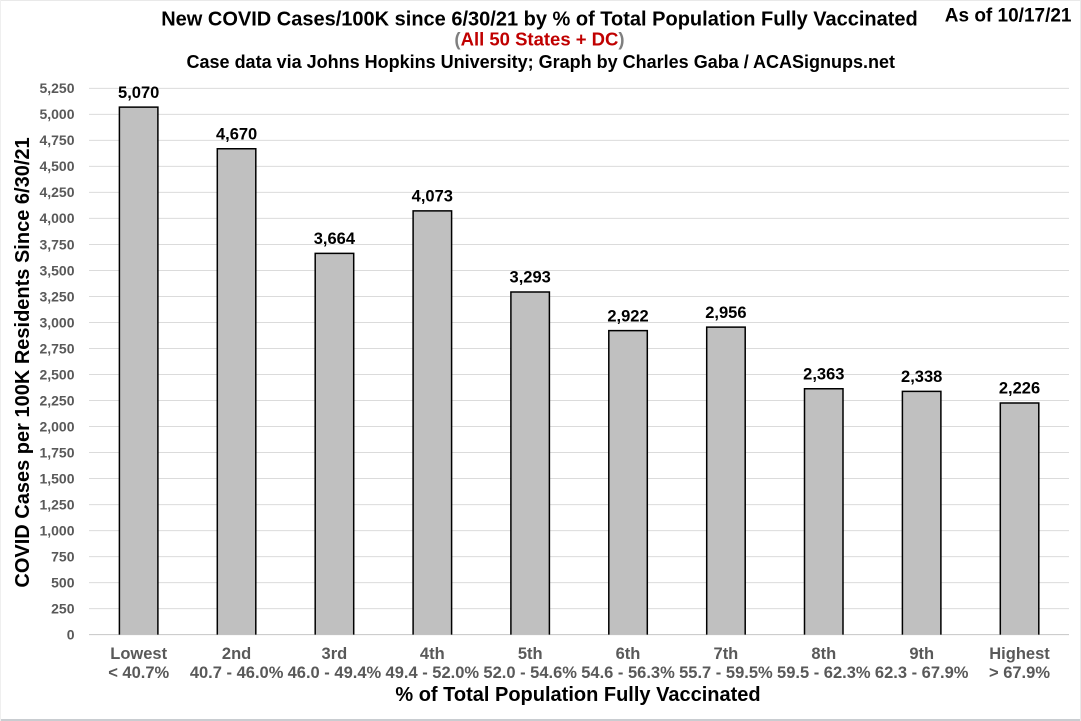 This screenshot has height=721, width=1081. I want to click on svg-text: Highest, so click(1019, 654).